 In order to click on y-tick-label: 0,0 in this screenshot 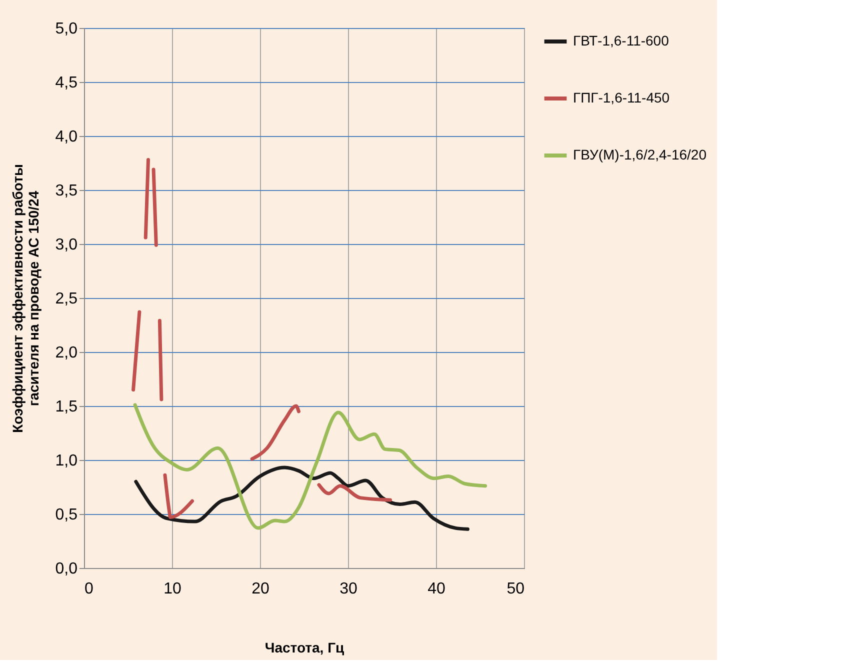, I will do `click(66, 569)`.